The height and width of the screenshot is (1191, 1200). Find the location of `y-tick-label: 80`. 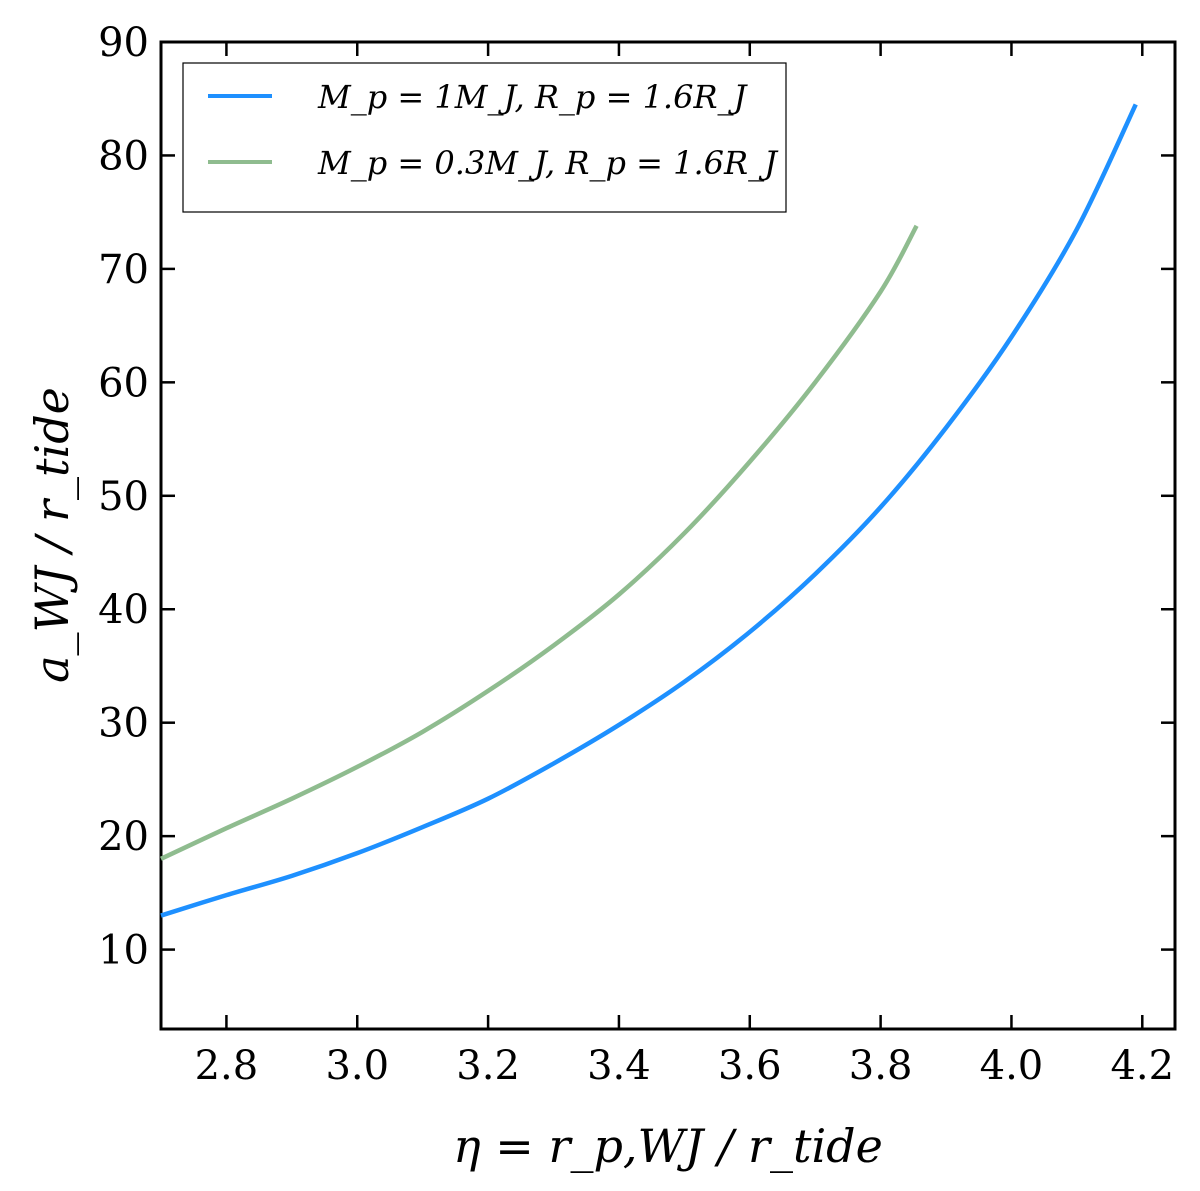

y-tick-label: 80 is located at coordinates (123, 156).